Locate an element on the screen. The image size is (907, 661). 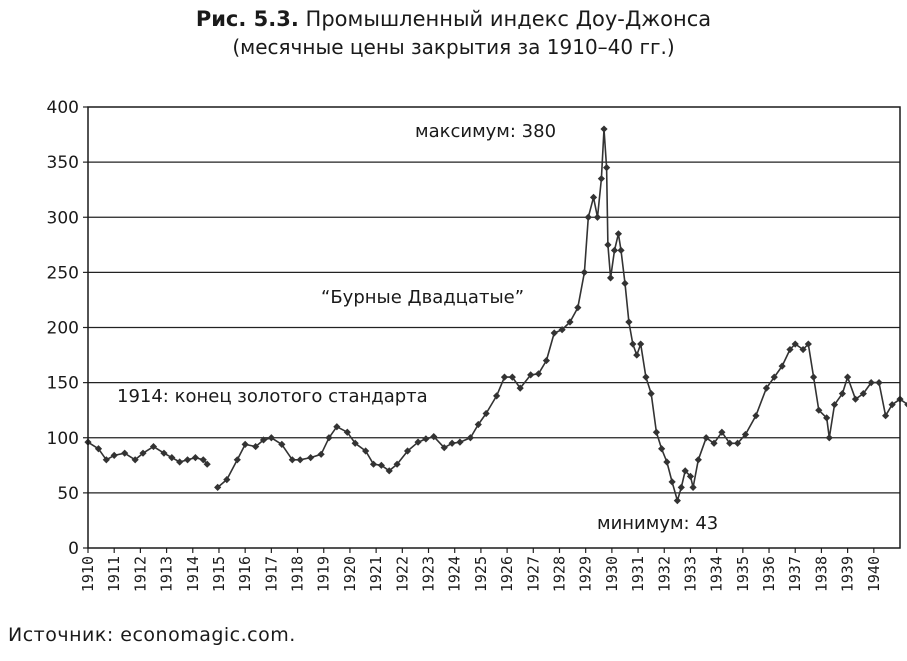
x-tick-label: 1913 is located at coordinates (167, 574).